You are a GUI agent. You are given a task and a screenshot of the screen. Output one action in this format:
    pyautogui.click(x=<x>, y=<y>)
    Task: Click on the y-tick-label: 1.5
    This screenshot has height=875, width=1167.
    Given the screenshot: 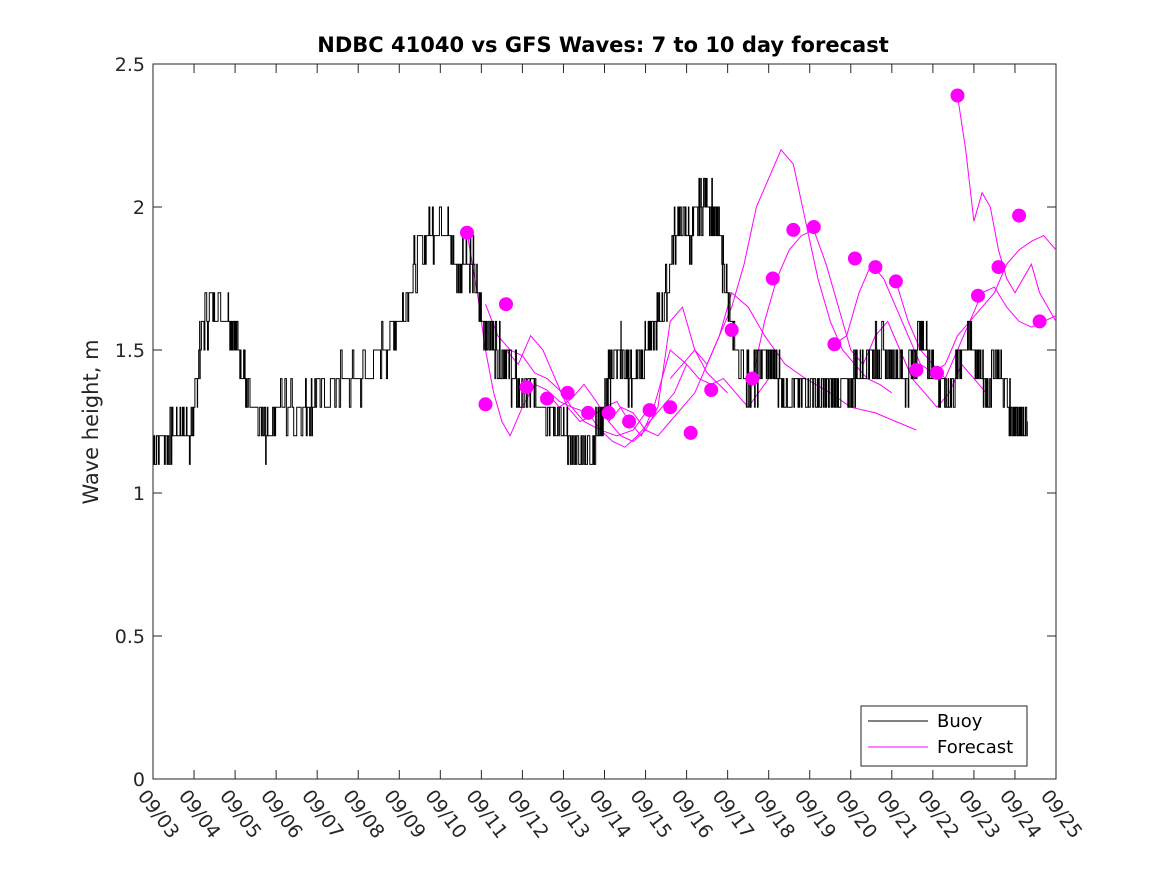 What is the action you would take?
    pyautogui.click(x=130, y=351)
    